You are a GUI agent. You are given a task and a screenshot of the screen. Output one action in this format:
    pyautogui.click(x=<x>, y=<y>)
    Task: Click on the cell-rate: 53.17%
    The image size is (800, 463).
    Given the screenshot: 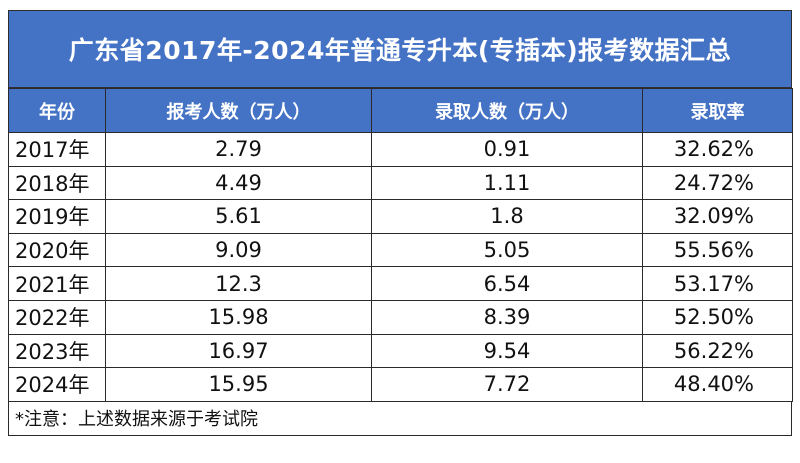 What is the action you would take?
    pyautogui.click(x=717, y=283)
    